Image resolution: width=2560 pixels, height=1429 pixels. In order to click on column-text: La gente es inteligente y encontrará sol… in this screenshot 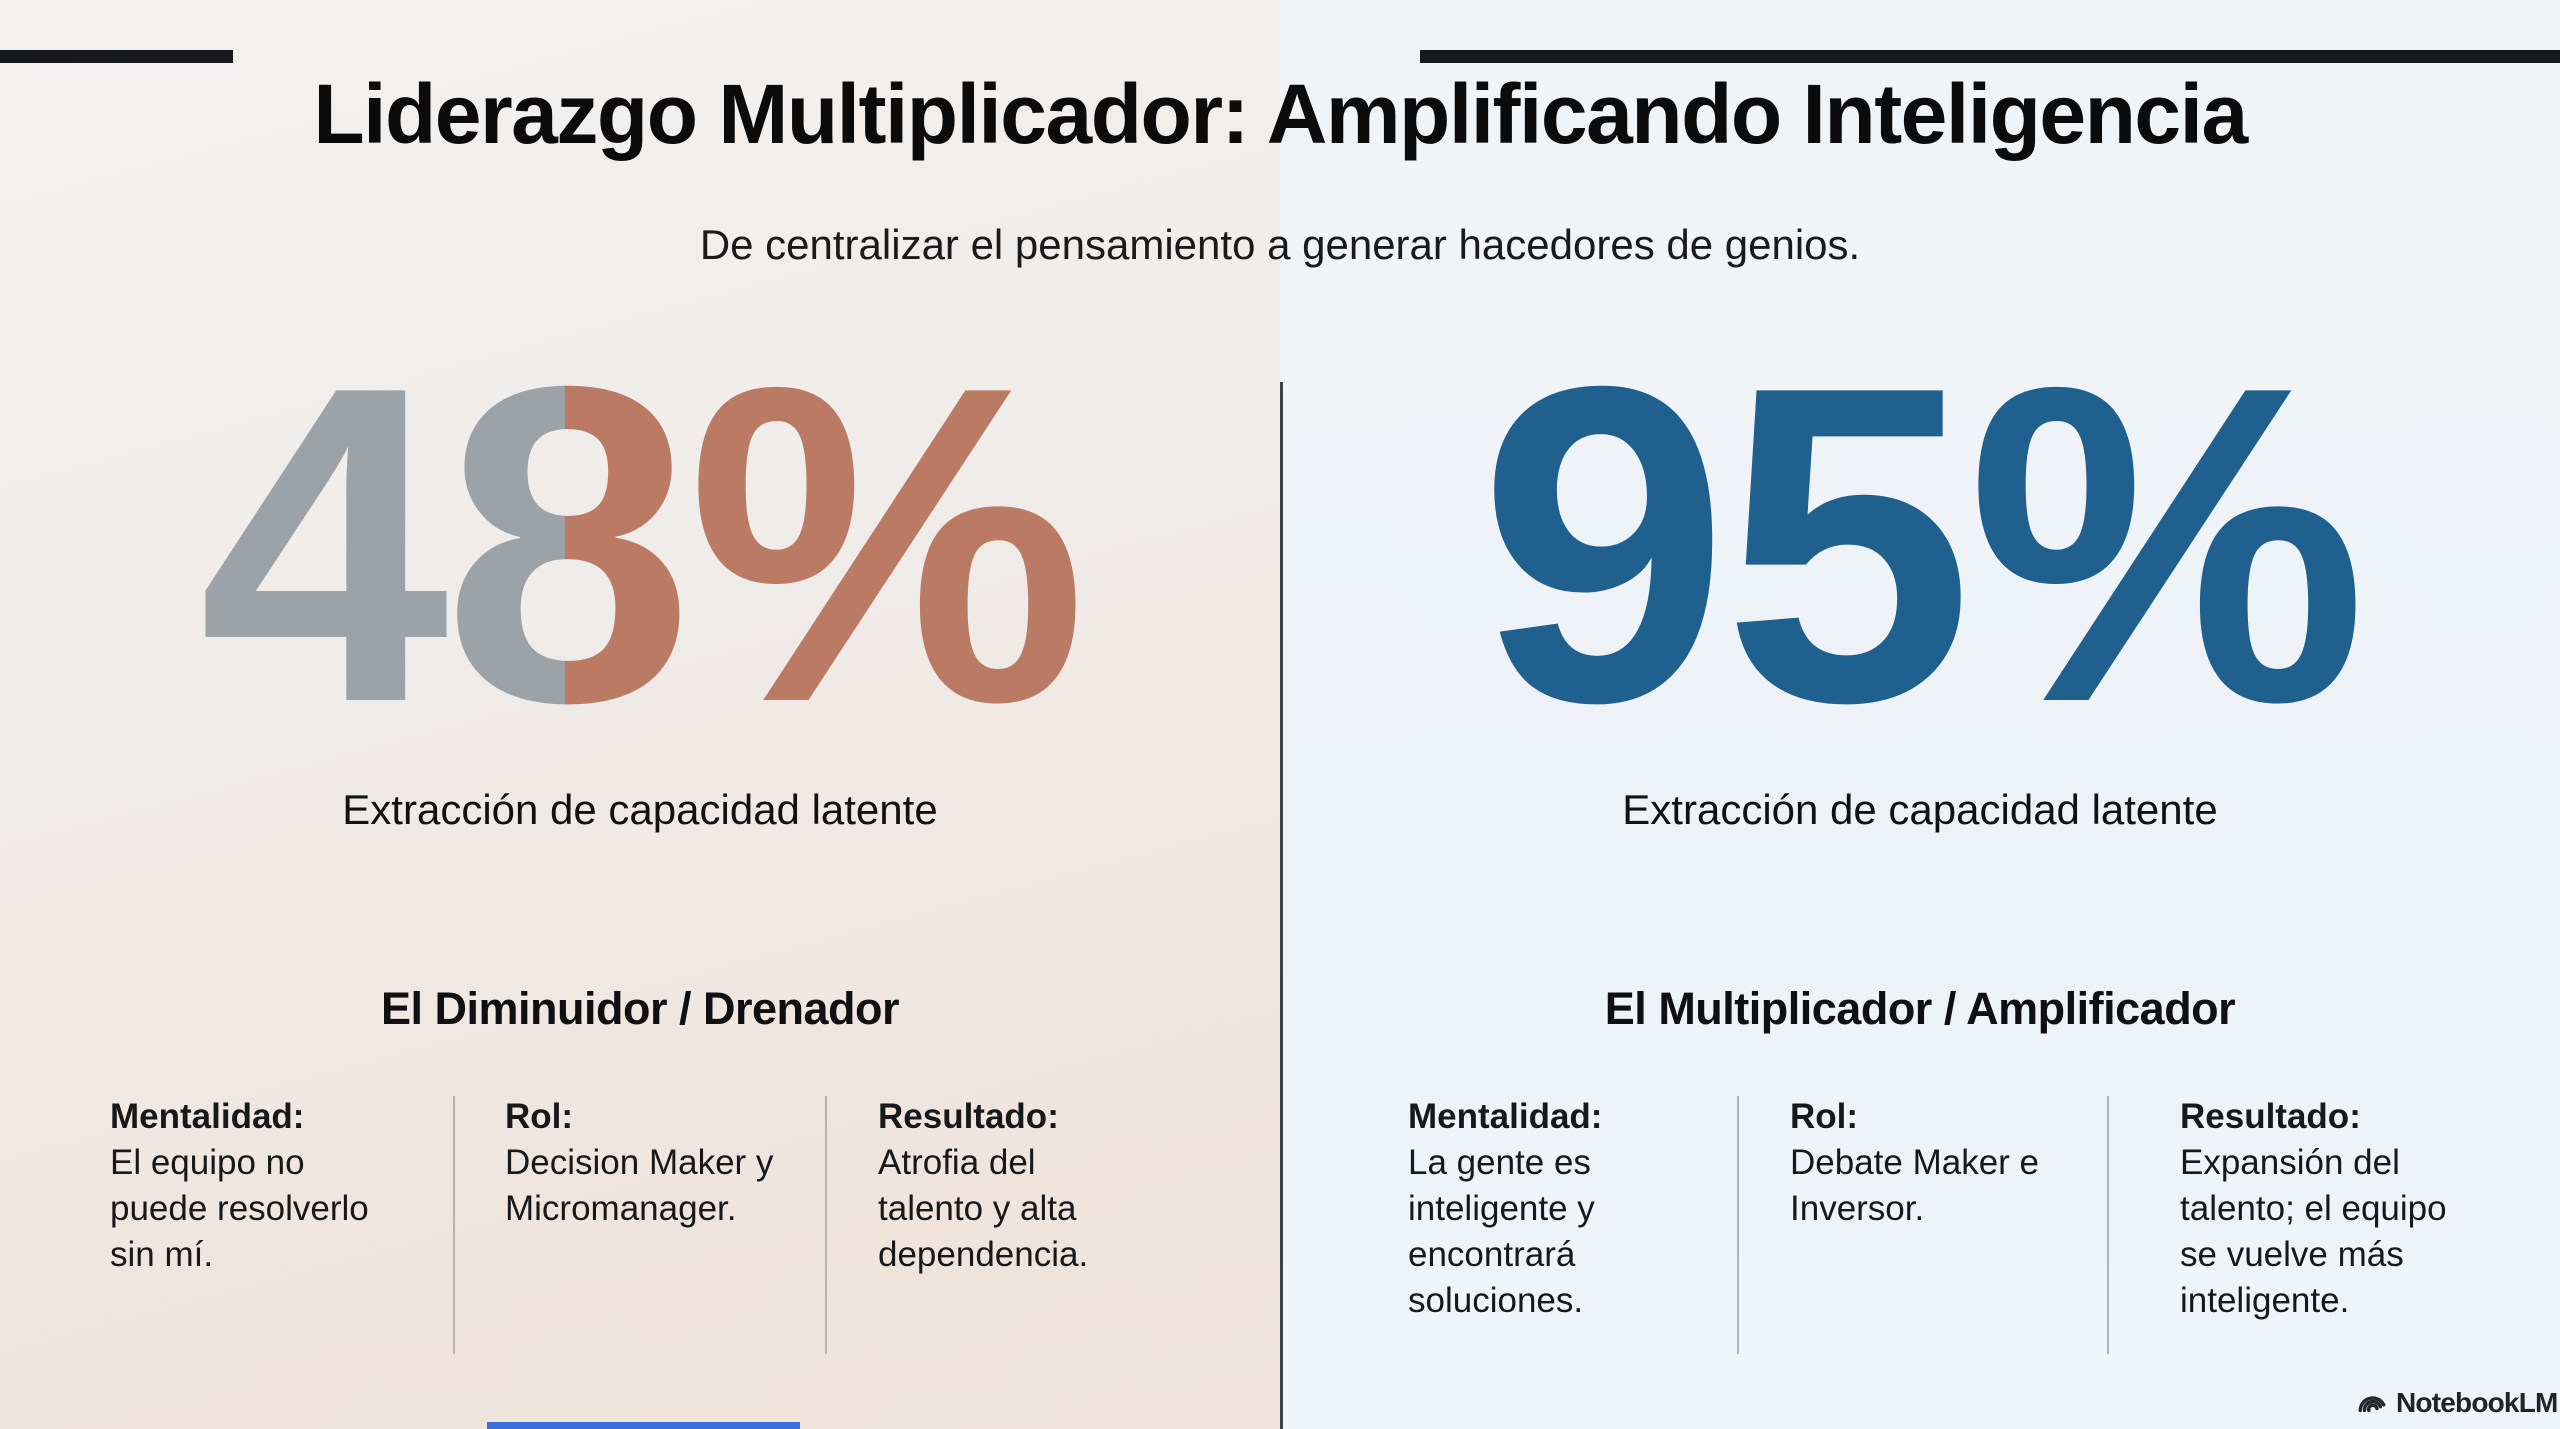, I will do `click(1501, 1231)`.